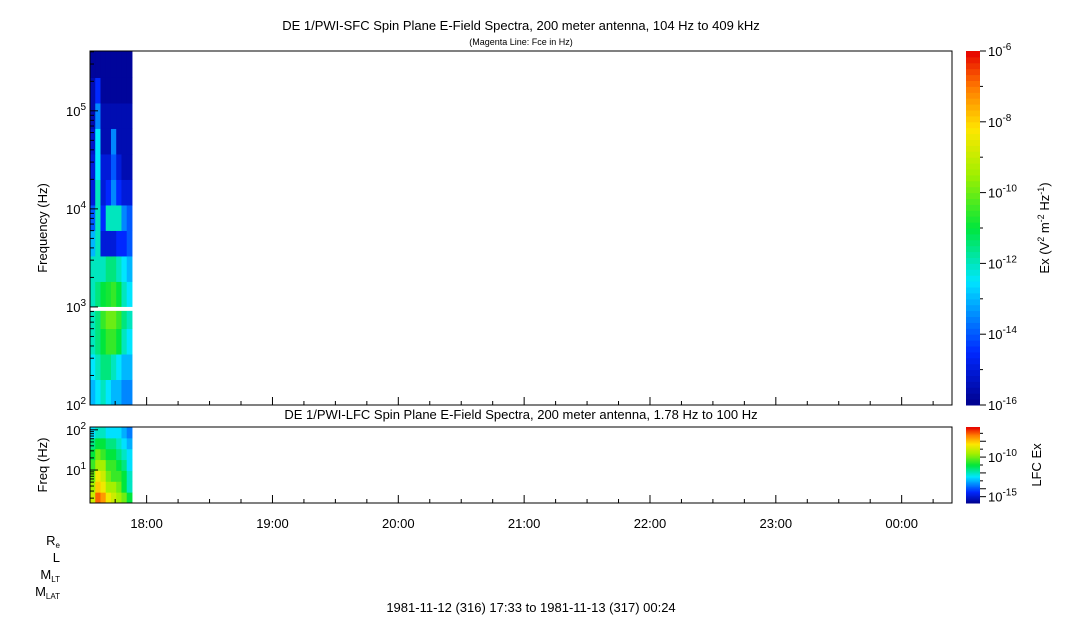 Image resolution: width=1083 pixels, height=620 pixels. I want to click on tick-exponent: -6, so click(1006, 47).